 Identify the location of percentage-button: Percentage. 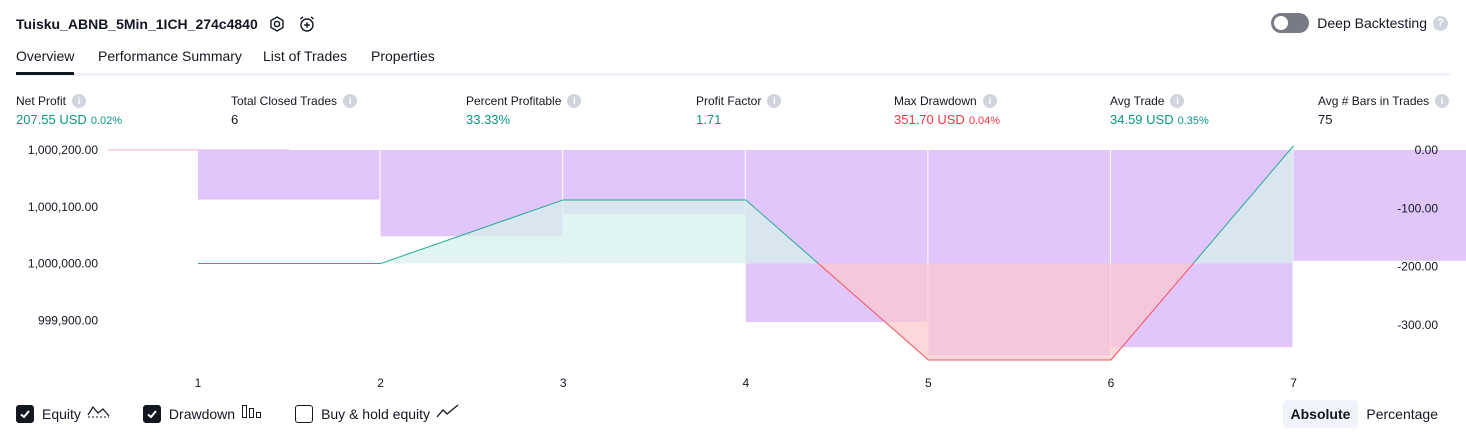
(1402, 414).